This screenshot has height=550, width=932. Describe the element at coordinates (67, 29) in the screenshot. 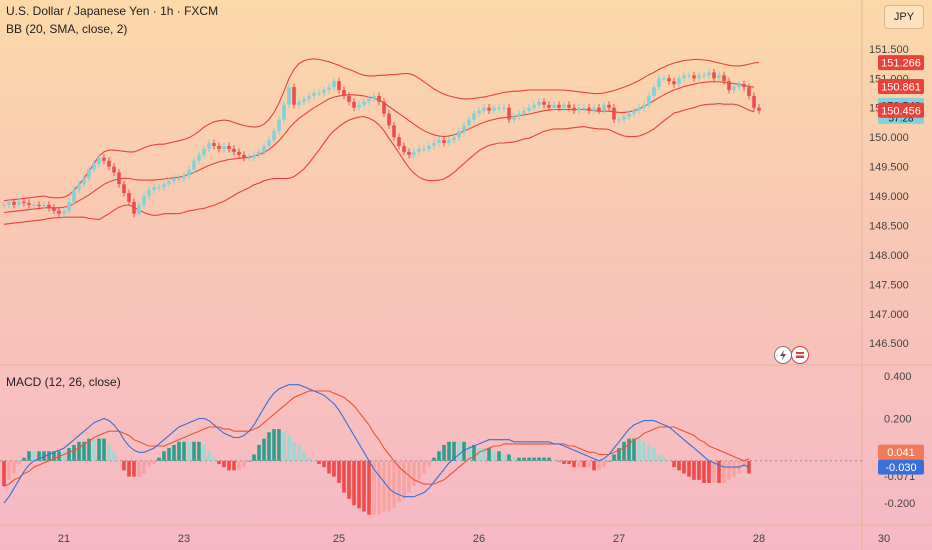

I see `bollinger-indicator-label: BB (20, SMA, close, 2)` at that location.